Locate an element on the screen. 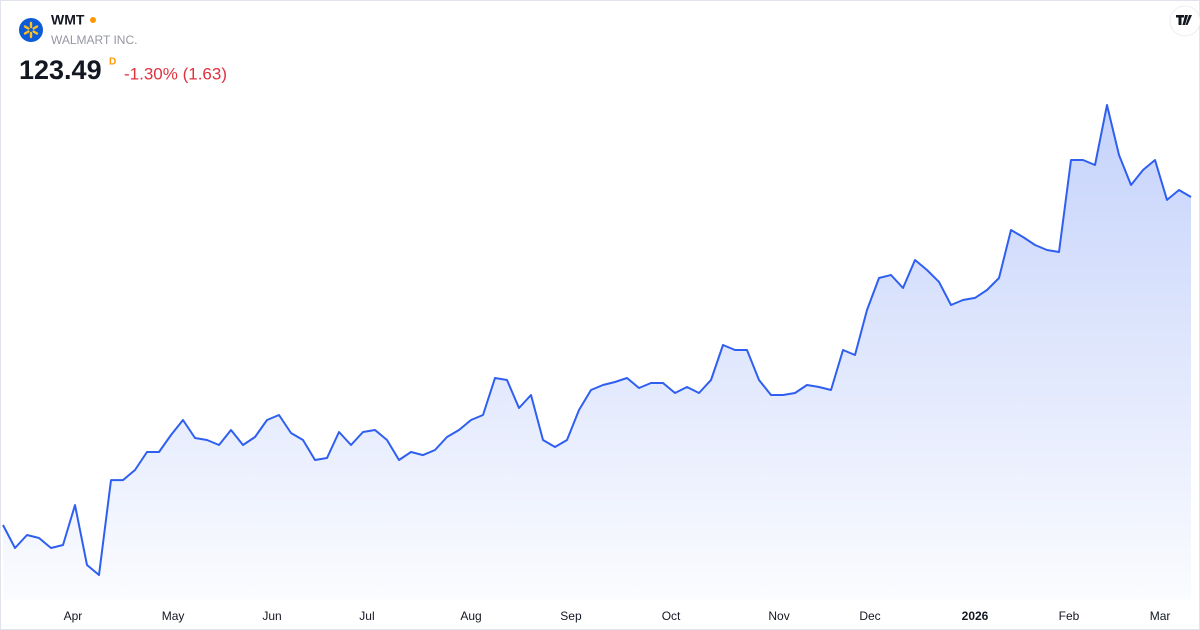 This screenshot has height=630, width=1200. x-tick-label: Aug is located at coordinates (470, 616).